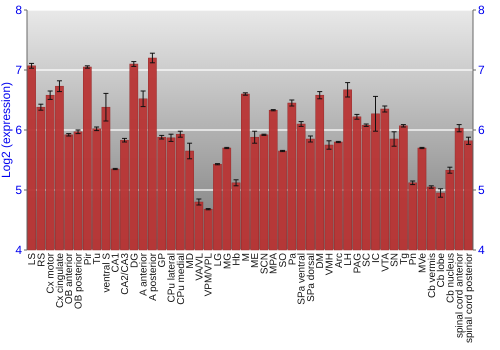 The width and height of the screenshot is (500, 350). I want to click on y2-tick-label: 6, so click(481, 130).